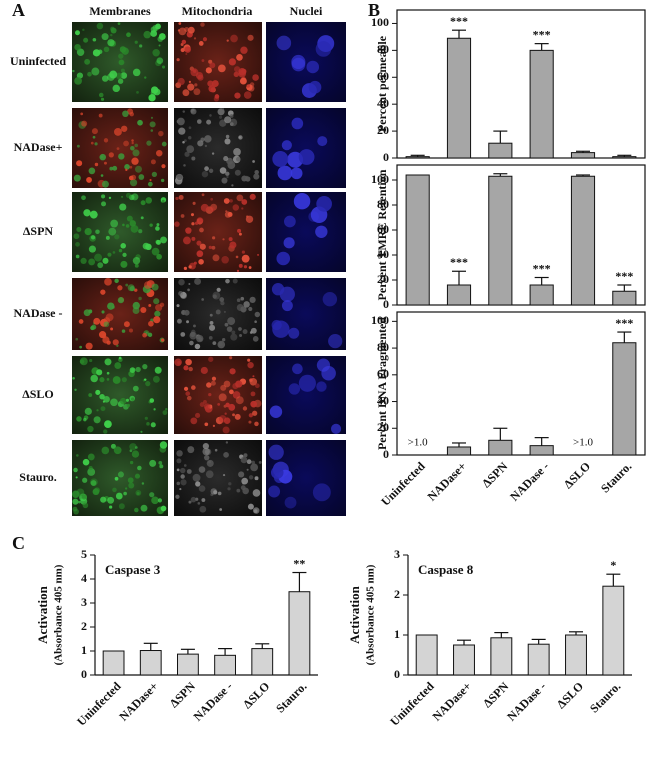  I want to click on panel-label: A, so click(18, 10).